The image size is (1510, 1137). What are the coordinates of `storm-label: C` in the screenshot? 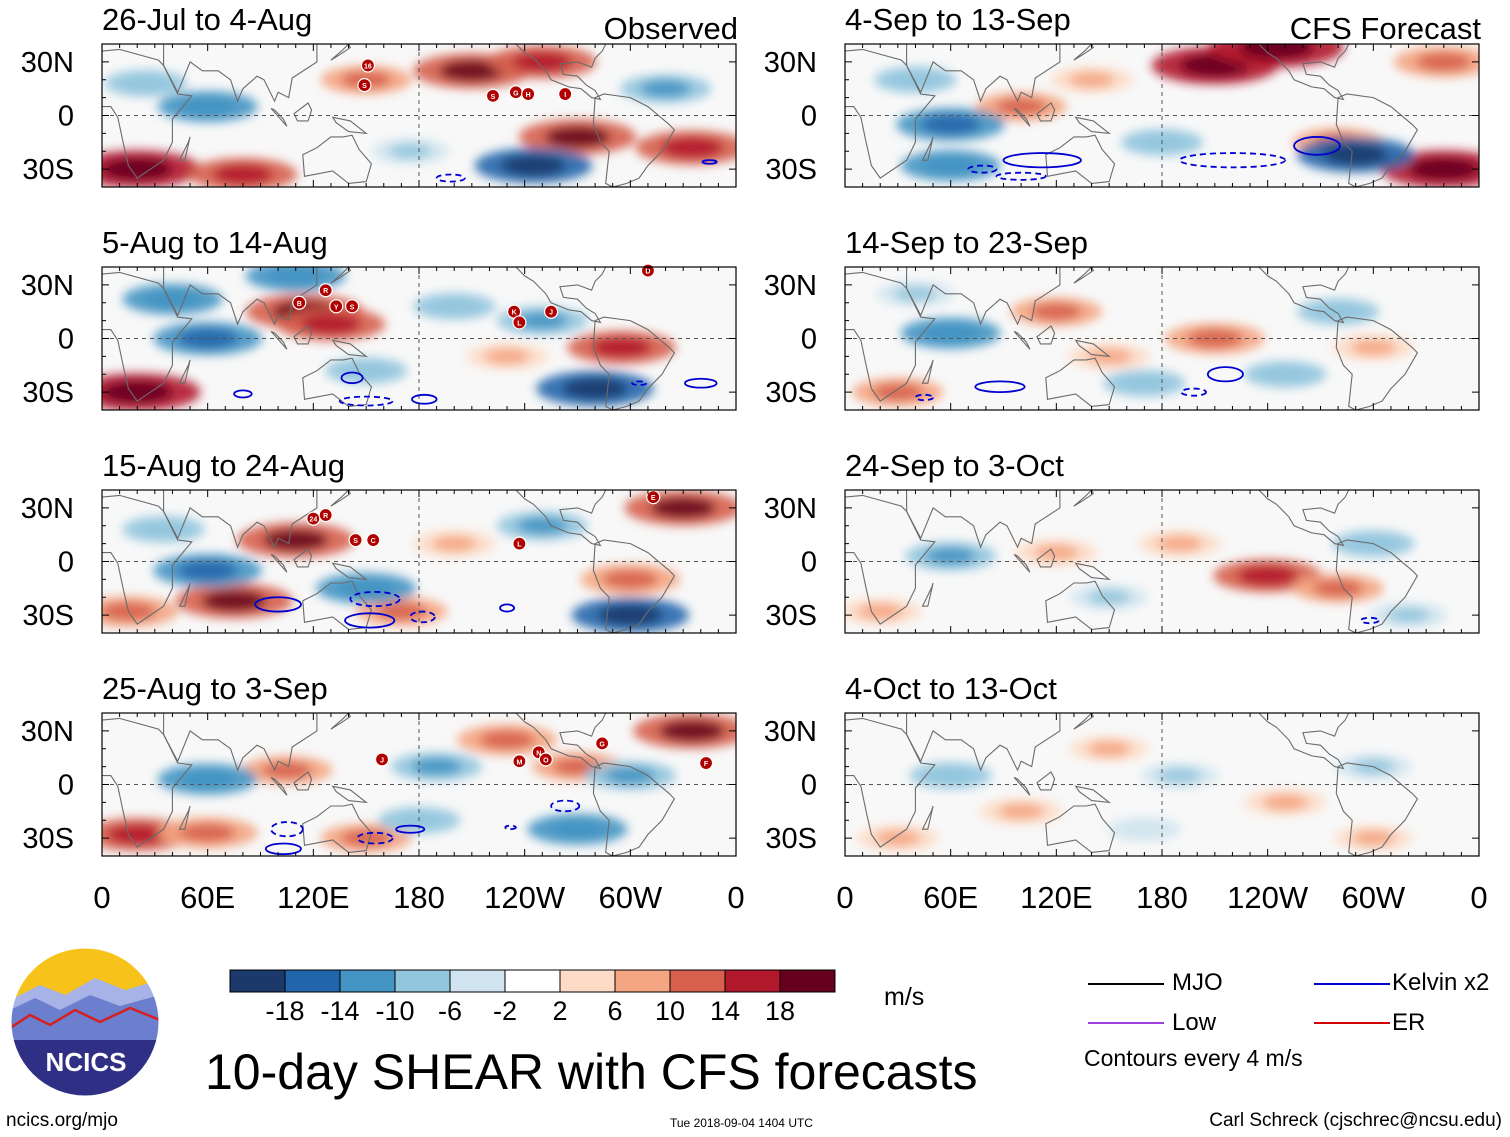 It's located at (373, 541).